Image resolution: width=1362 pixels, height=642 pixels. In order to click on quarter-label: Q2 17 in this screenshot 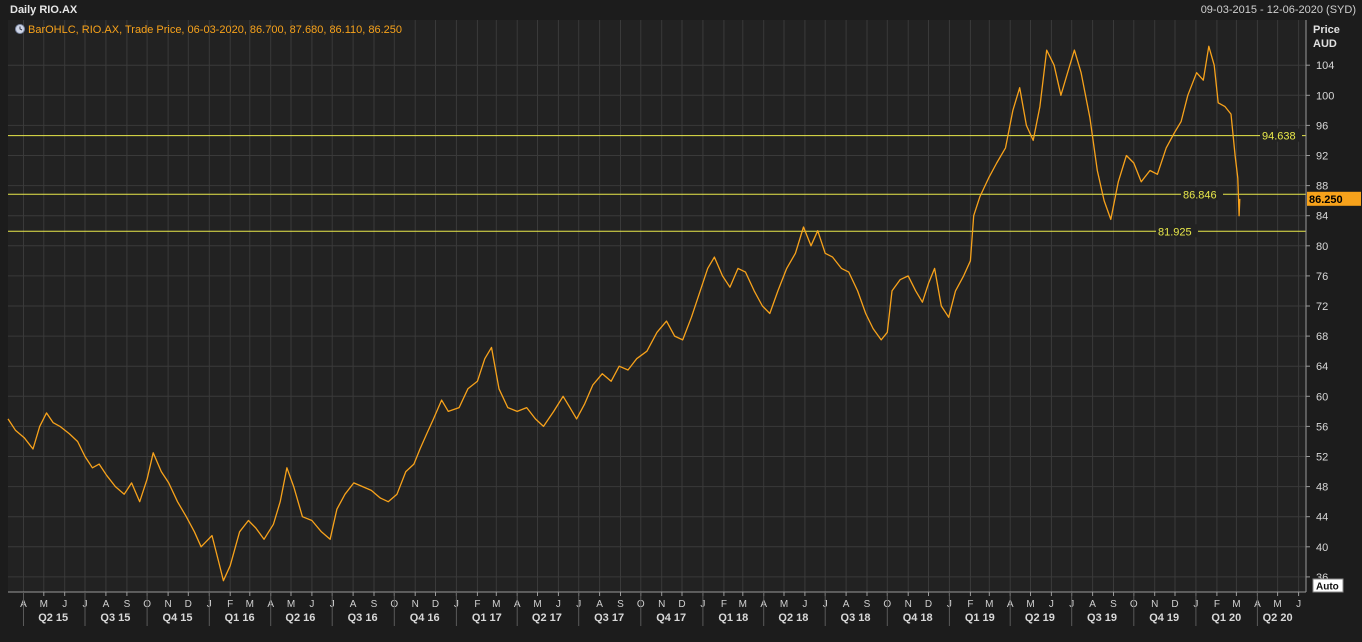, I will do `click(547, 618)`.